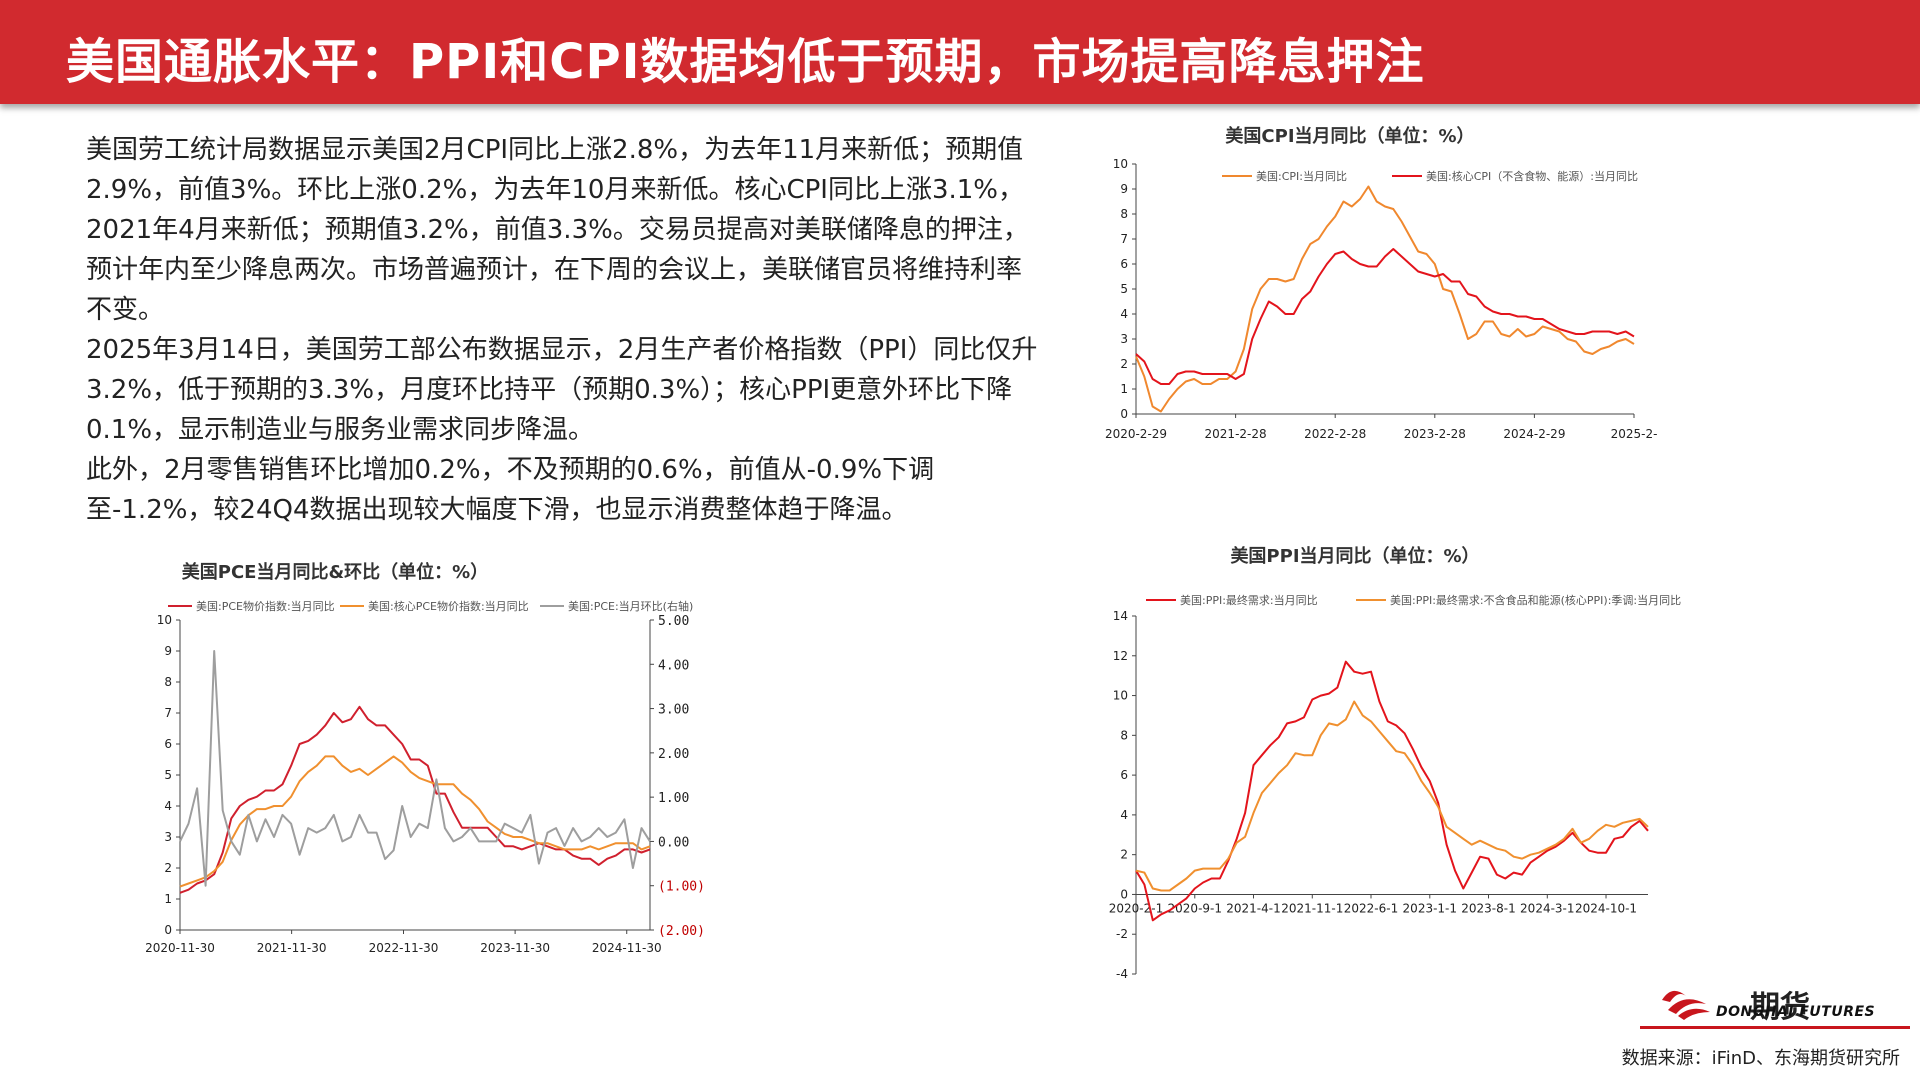 The height and width of the screenshot is (1080, 1920). Describe the element at coordinates (1195, 908) in the screenshot. I see `ppi-x-tick-label: 2020-9-1` at that location.